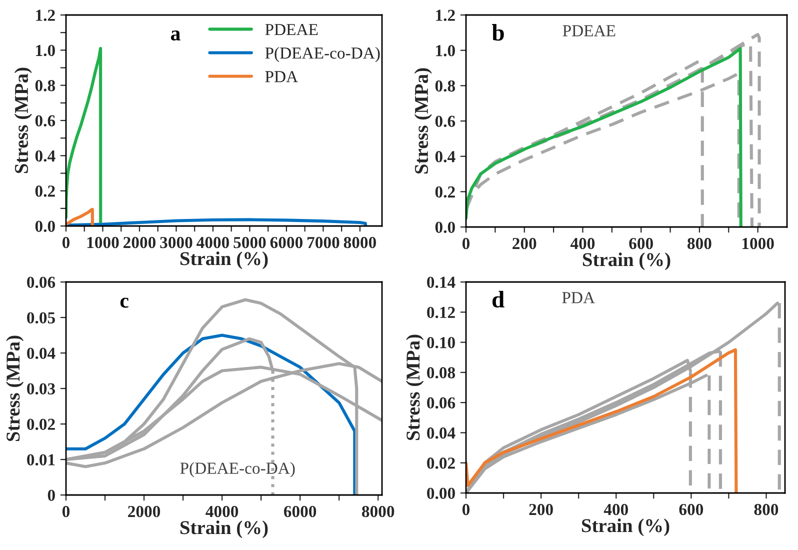 The image size is (798, 550). What do you see at coordinates (498, 299) in the screenshot?
I see `annotation: d` at bounding box center [498, 299].